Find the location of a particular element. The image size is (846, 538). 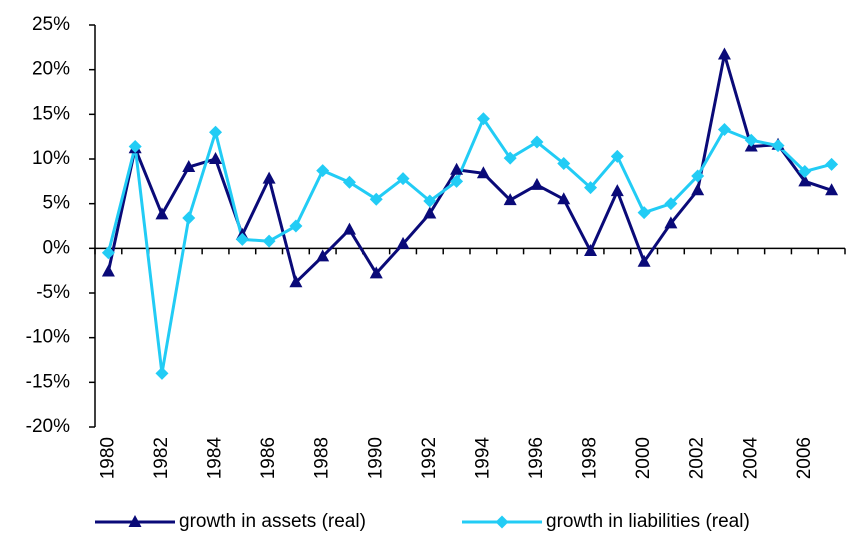

y-tick-label: -15% is located at coordinates (48, 381).